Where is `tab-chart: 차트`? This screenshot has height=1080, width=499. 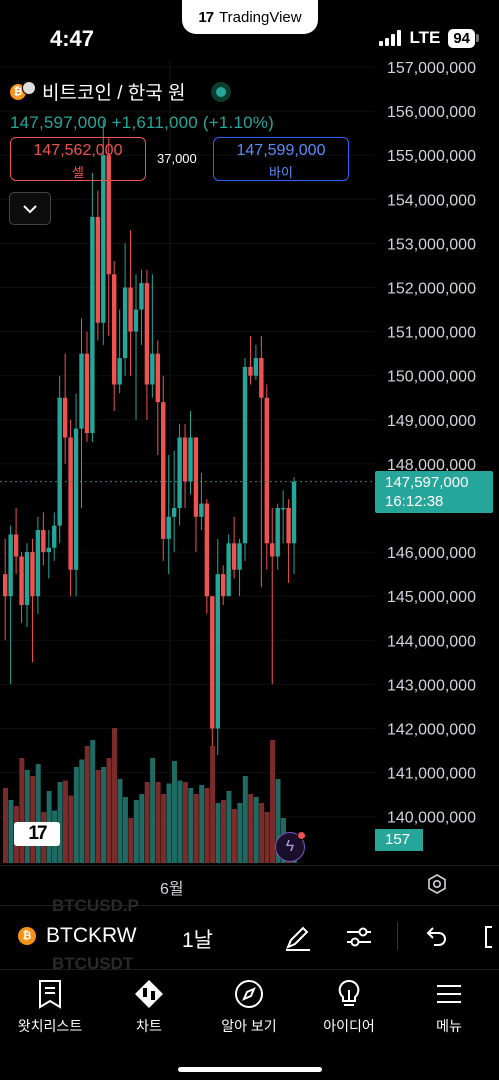 tab-chart: 차트 is located at coordinates (149, 1007).